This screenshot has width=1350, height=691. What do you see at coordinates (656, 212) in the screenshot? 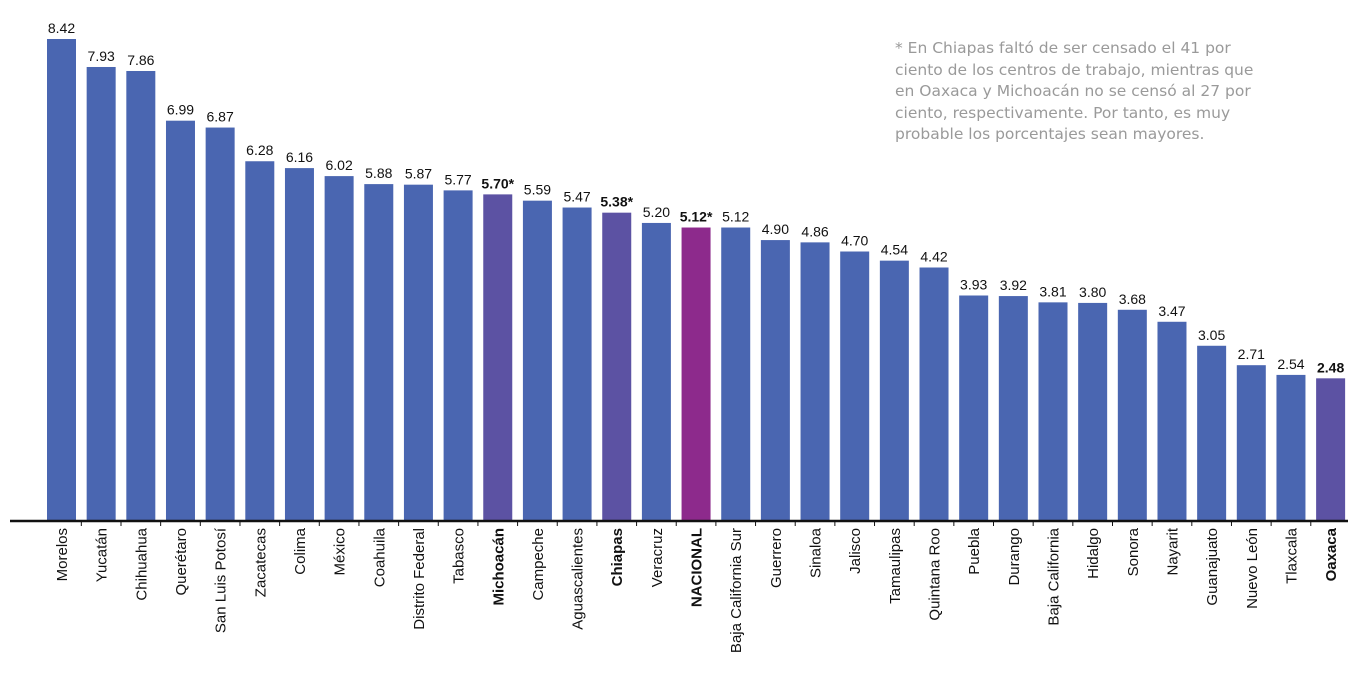
I see `value-label-veracruz: 5.20` at bounding box center [656, 212].